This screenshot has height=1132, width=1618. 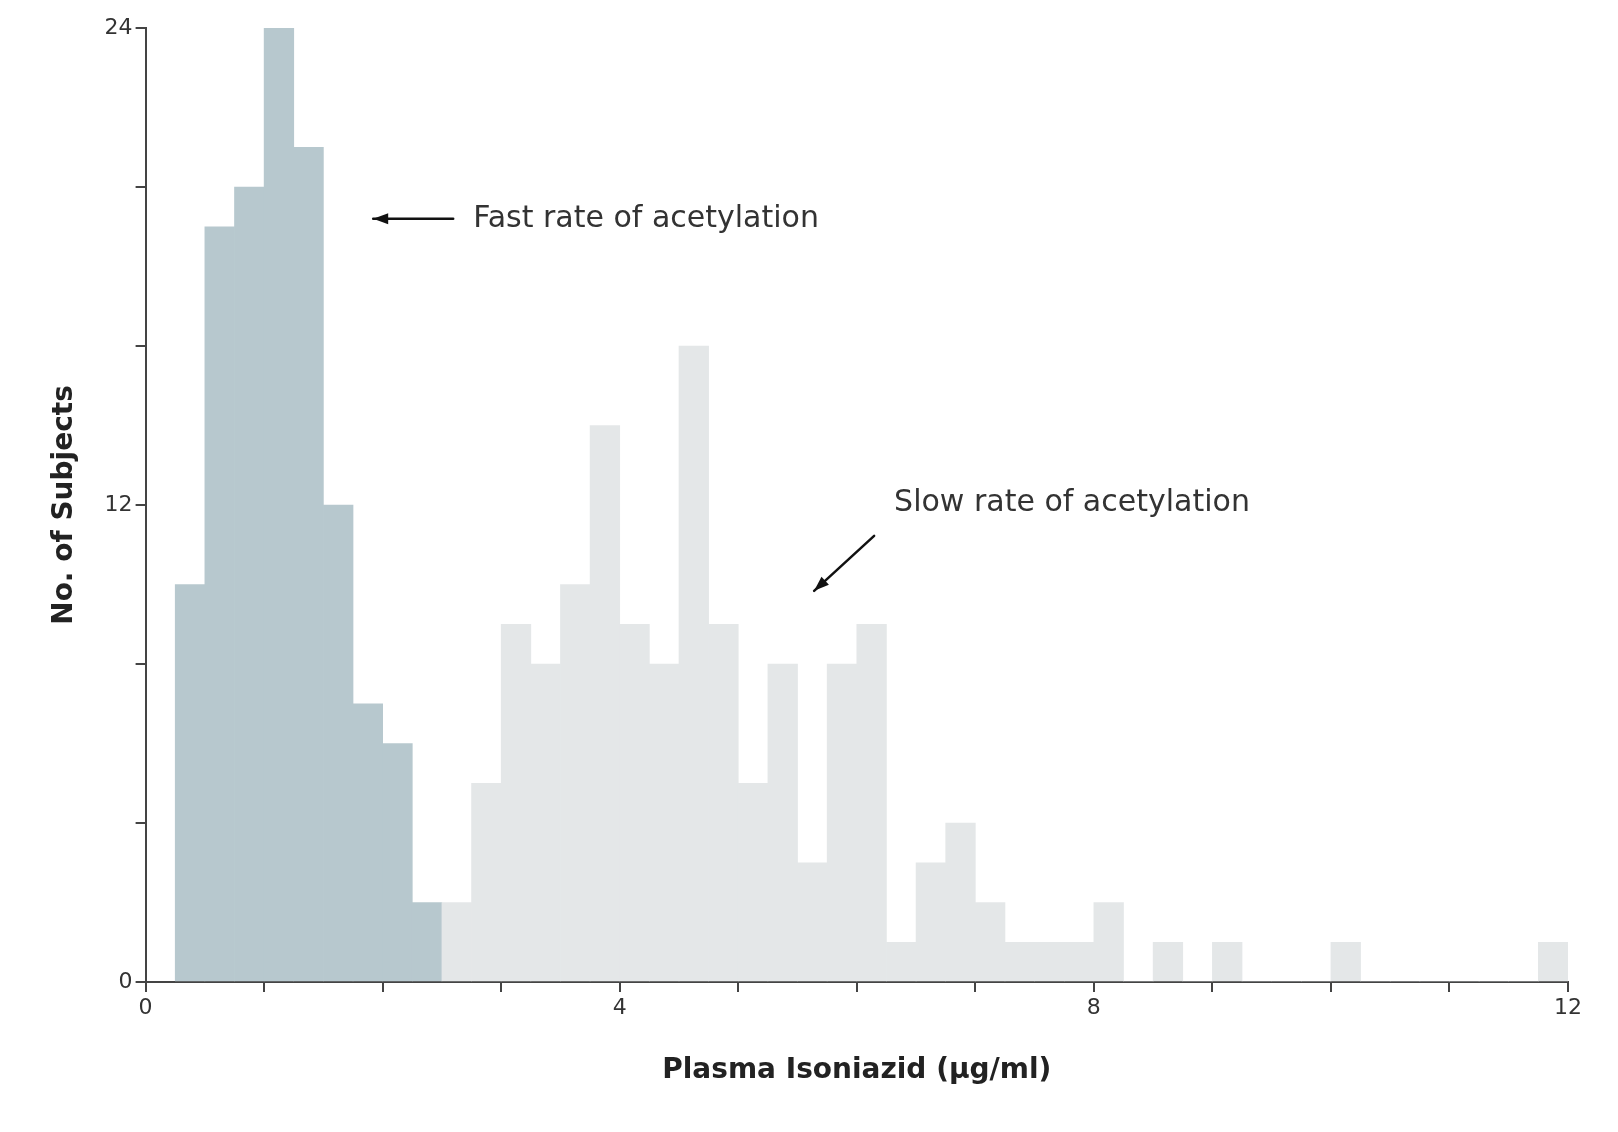 What do you see at coordinates (646, 216) in the screenshot?
I see `annotation: Fast rate of acetylation` at bounding box center [646, 216].